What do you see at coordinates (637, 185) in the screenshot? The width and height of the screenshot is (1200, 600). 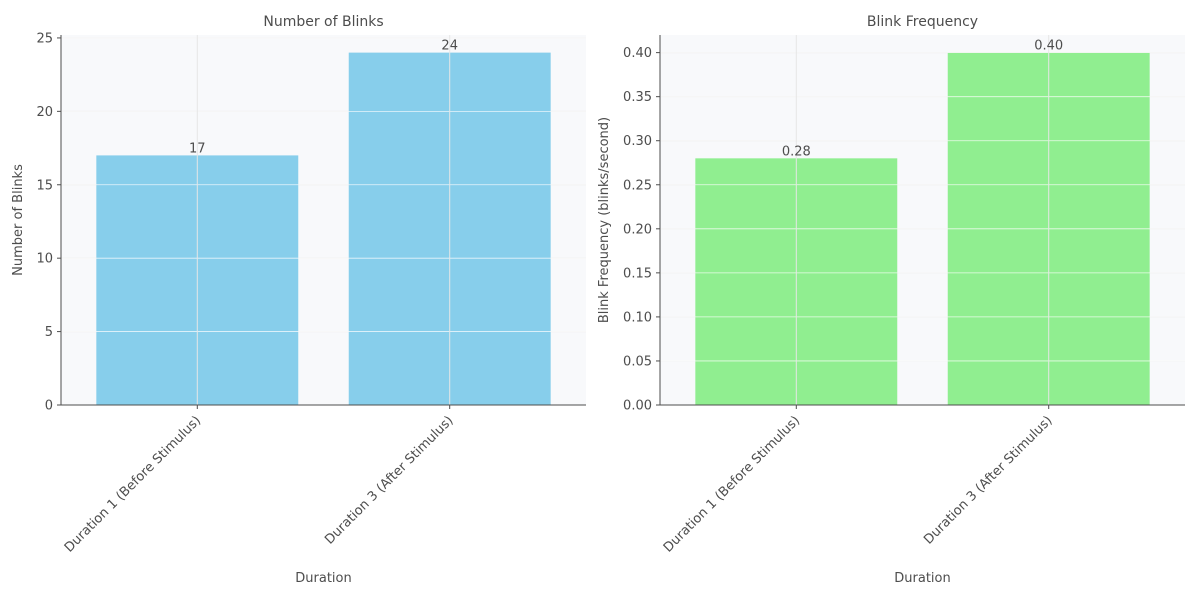 I see `y-tick-label-5: 0.25` at bounding box center [637, 185].